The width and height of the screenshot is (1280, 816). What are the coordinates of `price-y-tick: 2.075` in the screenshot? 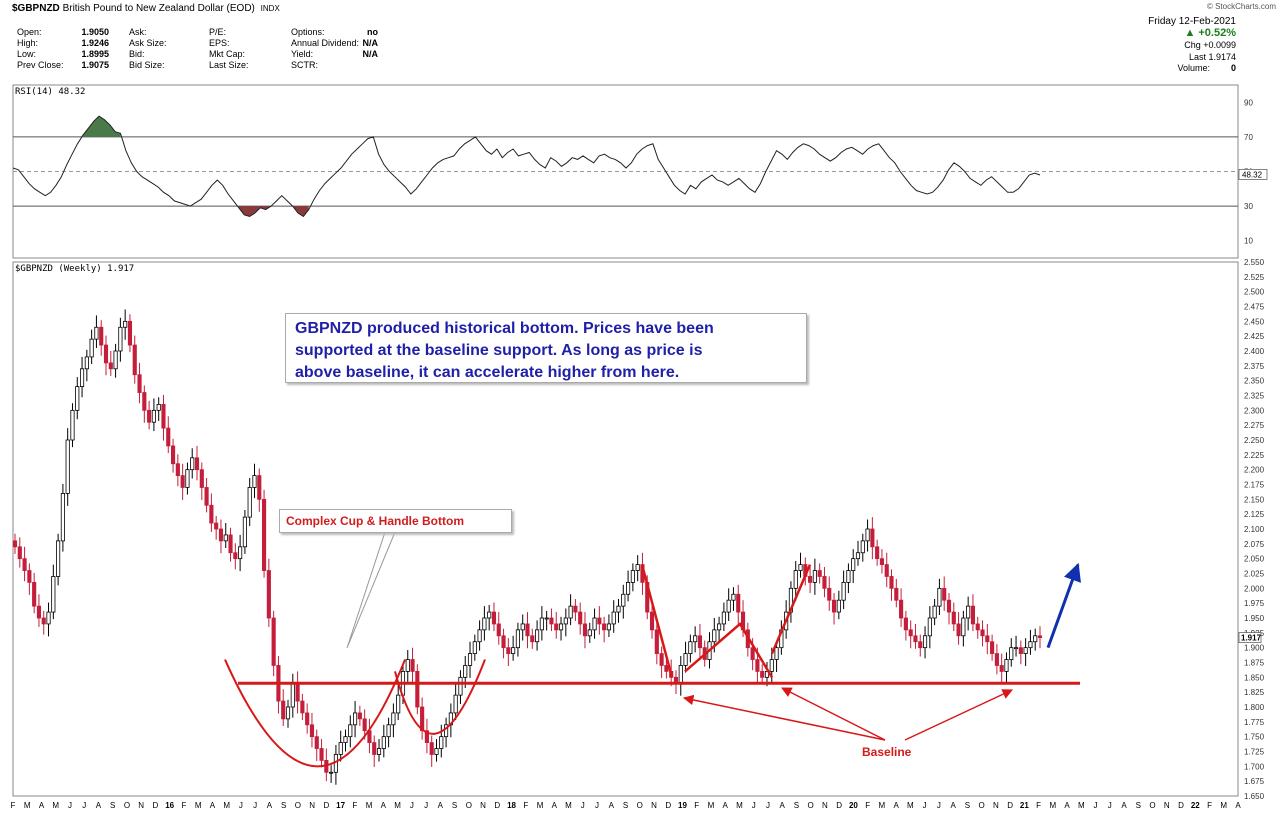 It's located at (1254, 544).